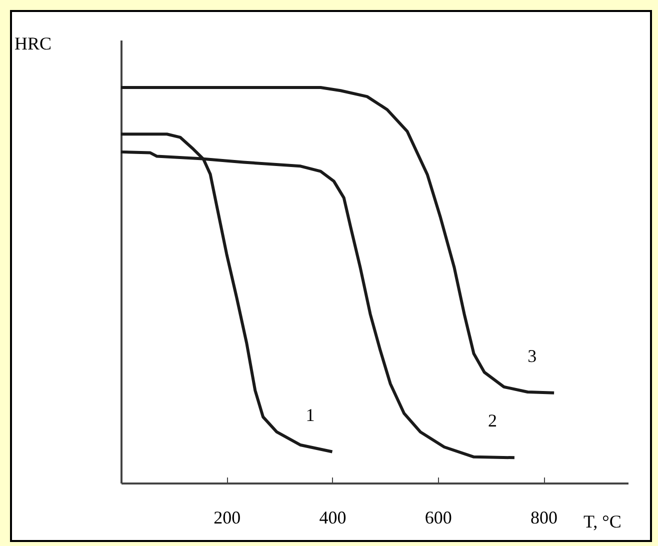 The height and width of the screenshot is (546, 658). Describe the element at coordinates (332, 518) in the screenshot. I see `x-tick-label: 400` at that location.